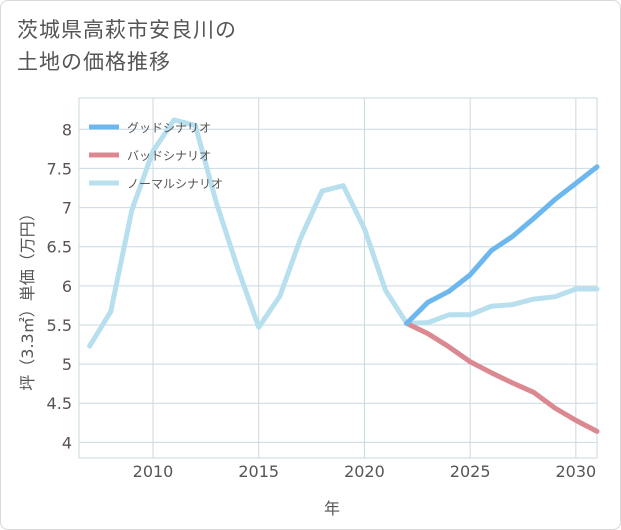 The image size is (621, 530). I want to click on y-tick-label: 4.5, so click(59, 403).